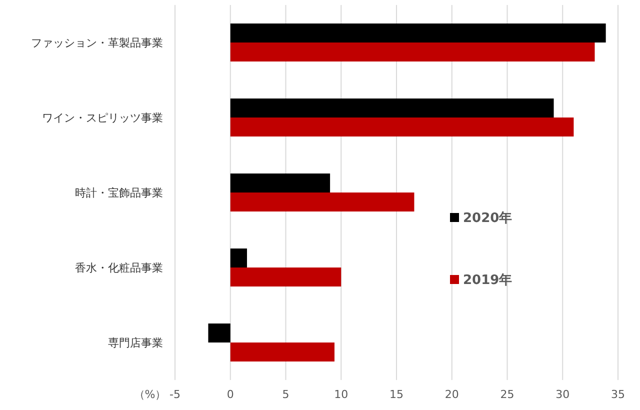 The image size is (640, 410). What do you see at coordinates (397, 394) in the screenshot?
I see `x-tick-label: 15` at bounding box center [397, 394].